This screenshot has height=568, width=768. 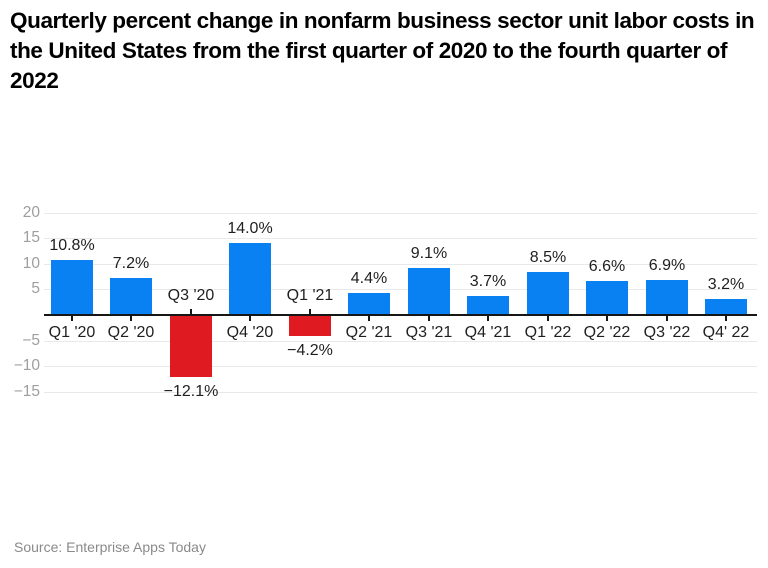 I want to click on y-axis-tick-label: 15, so click(x=31, y=237).